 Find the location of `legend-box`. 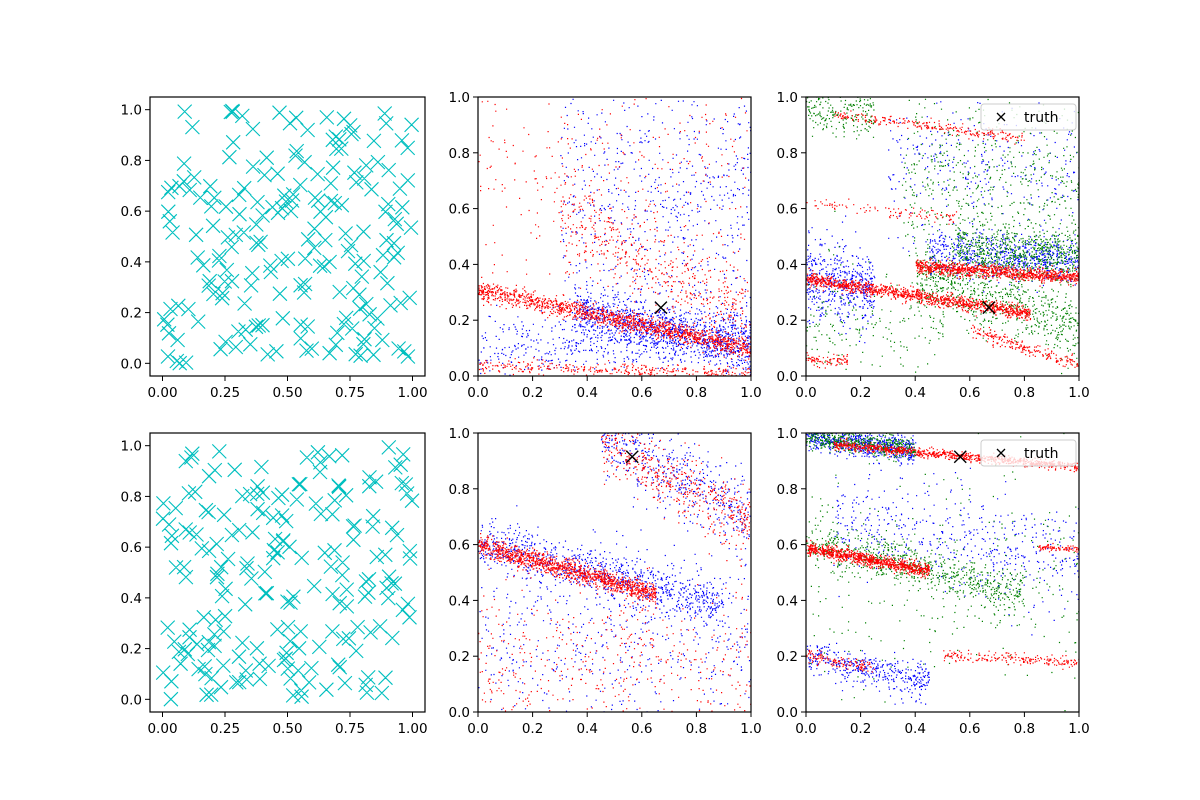

legend-box is located at coordinates (1028, 453).